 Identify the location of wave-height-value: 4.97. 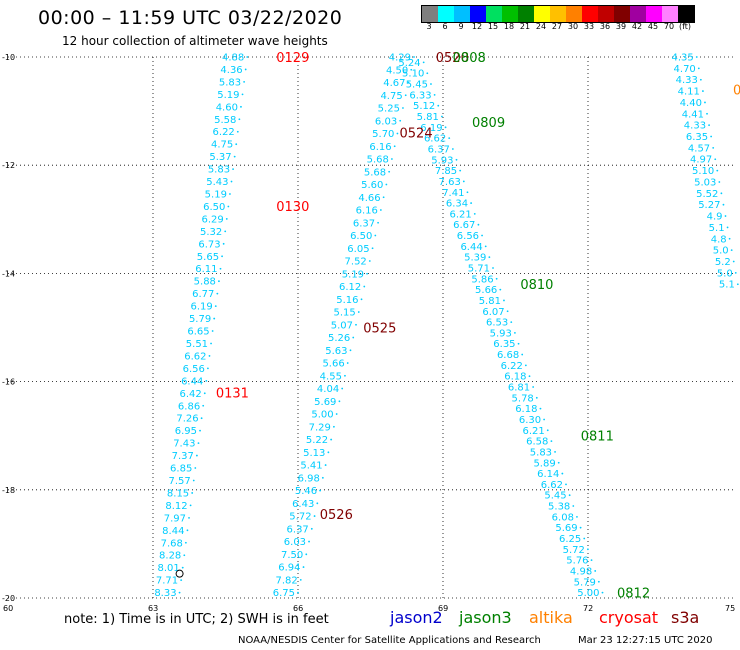
(701, 160).